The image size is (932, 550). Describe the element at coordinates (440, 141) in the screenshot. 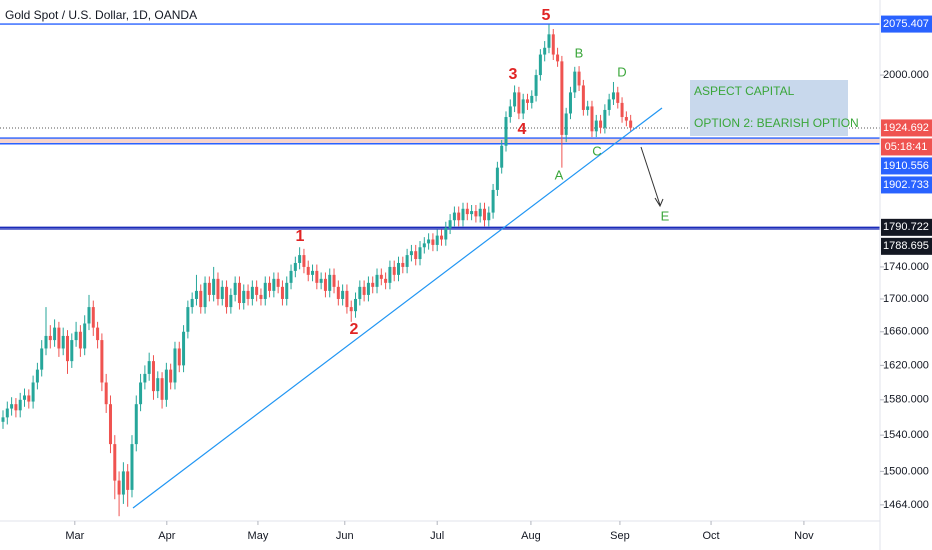

I see `support-zone` at that location.